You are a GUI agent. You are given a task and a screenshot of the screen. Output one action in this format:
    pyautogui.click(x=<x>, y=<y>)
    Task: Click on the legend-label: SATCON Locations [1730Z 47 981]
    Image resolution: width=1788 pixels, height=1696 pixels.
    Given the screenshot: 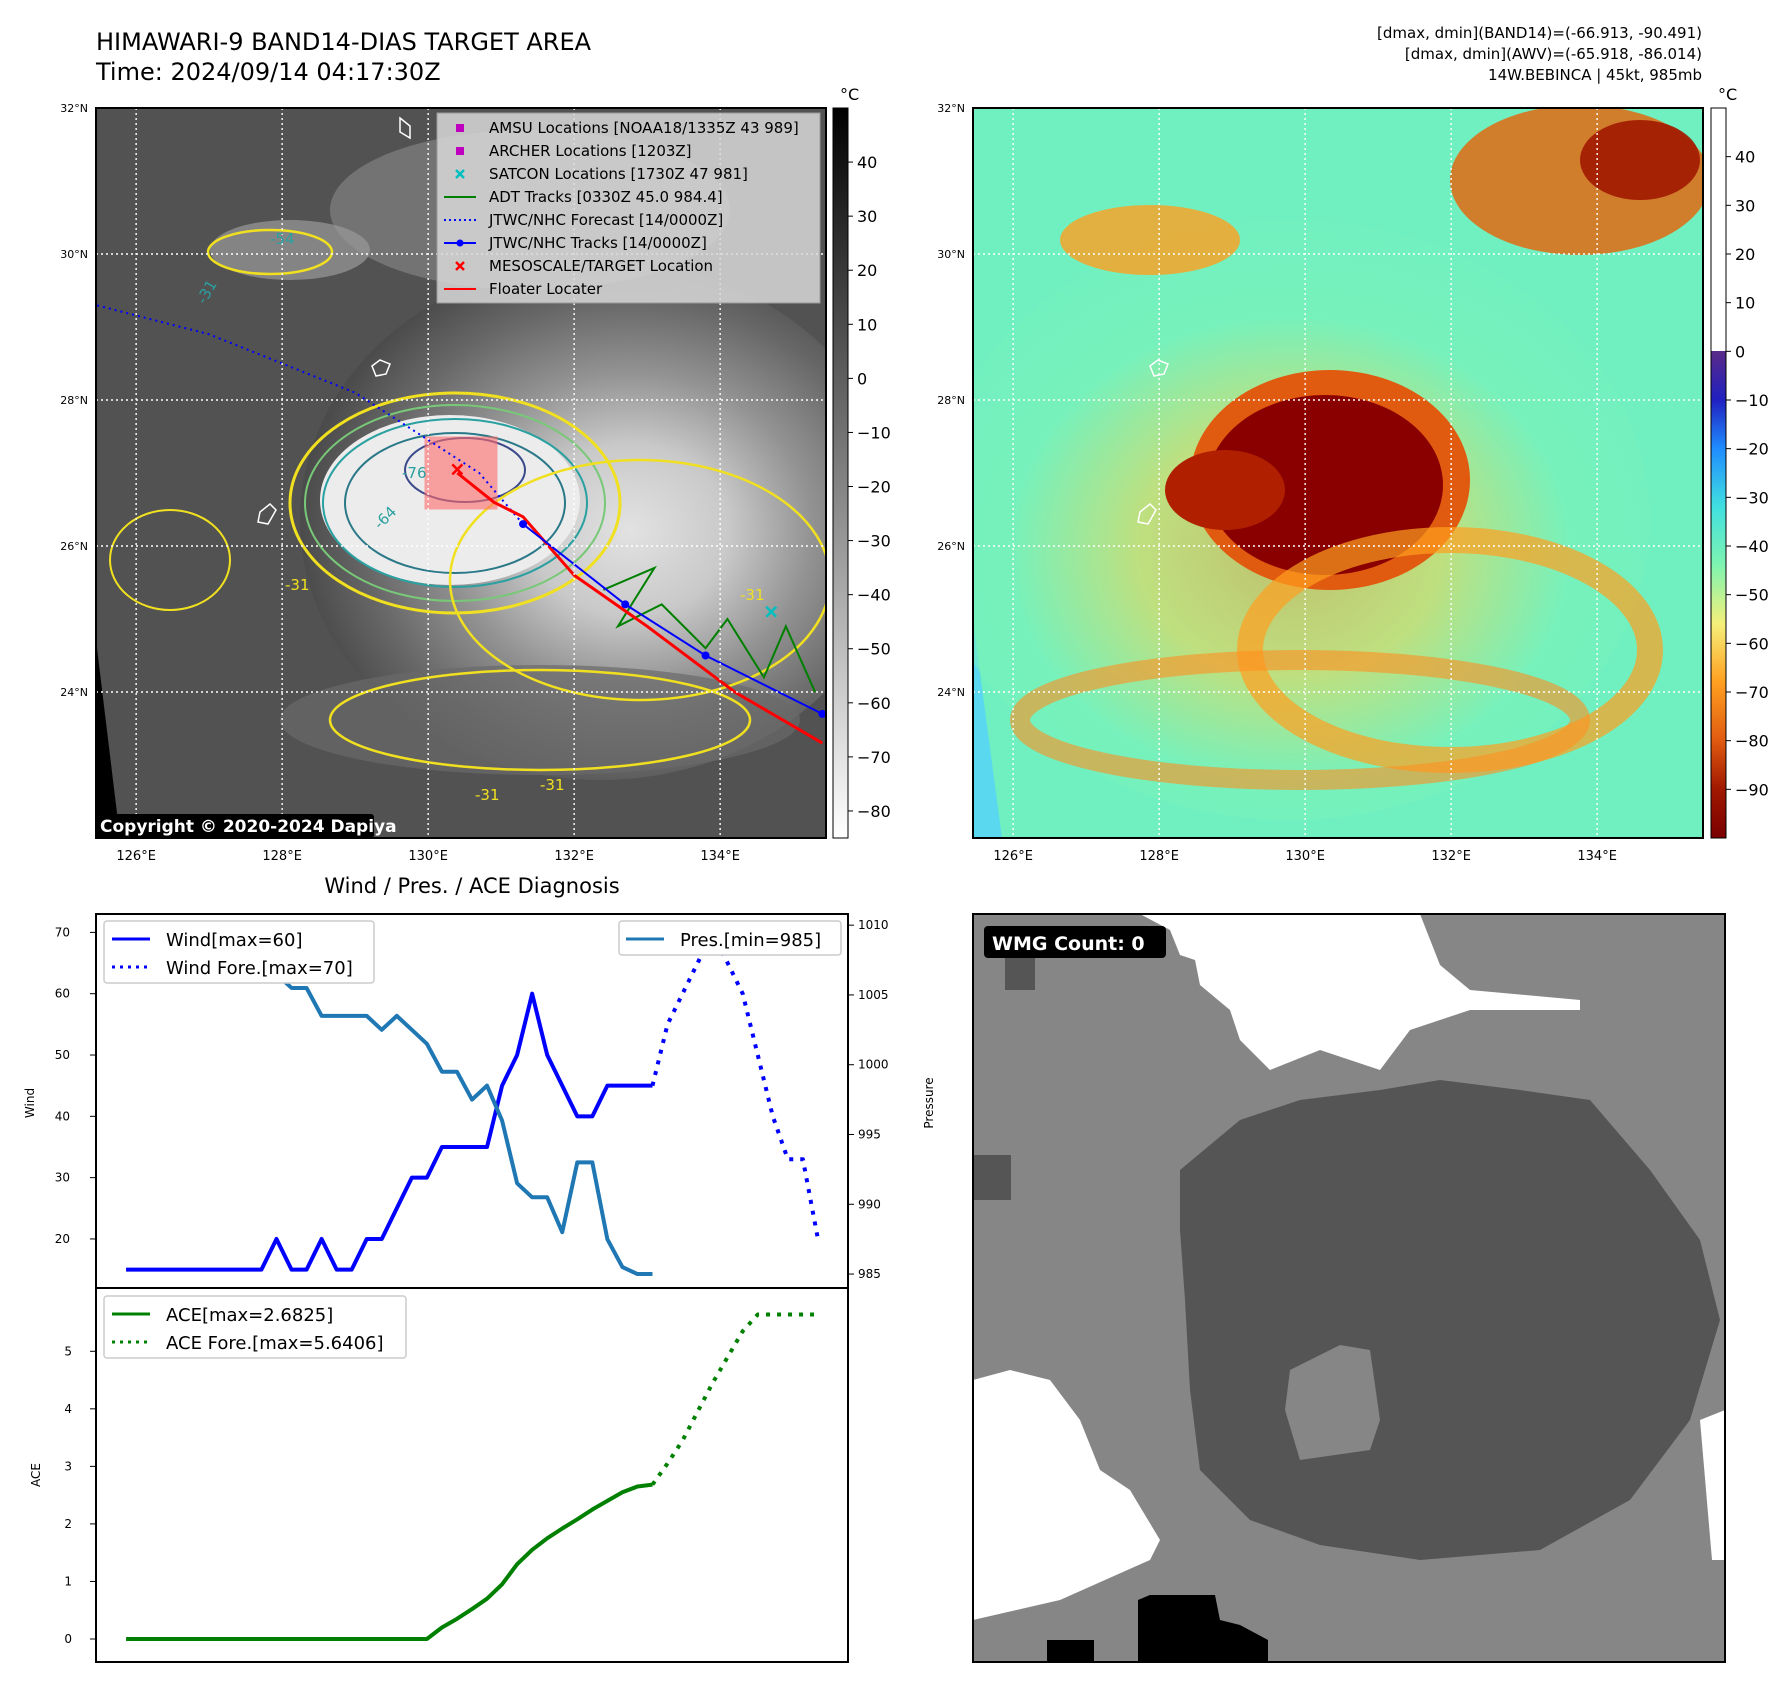 What is the action you would take?
    pyautogui.click(x=618, y=174)
    